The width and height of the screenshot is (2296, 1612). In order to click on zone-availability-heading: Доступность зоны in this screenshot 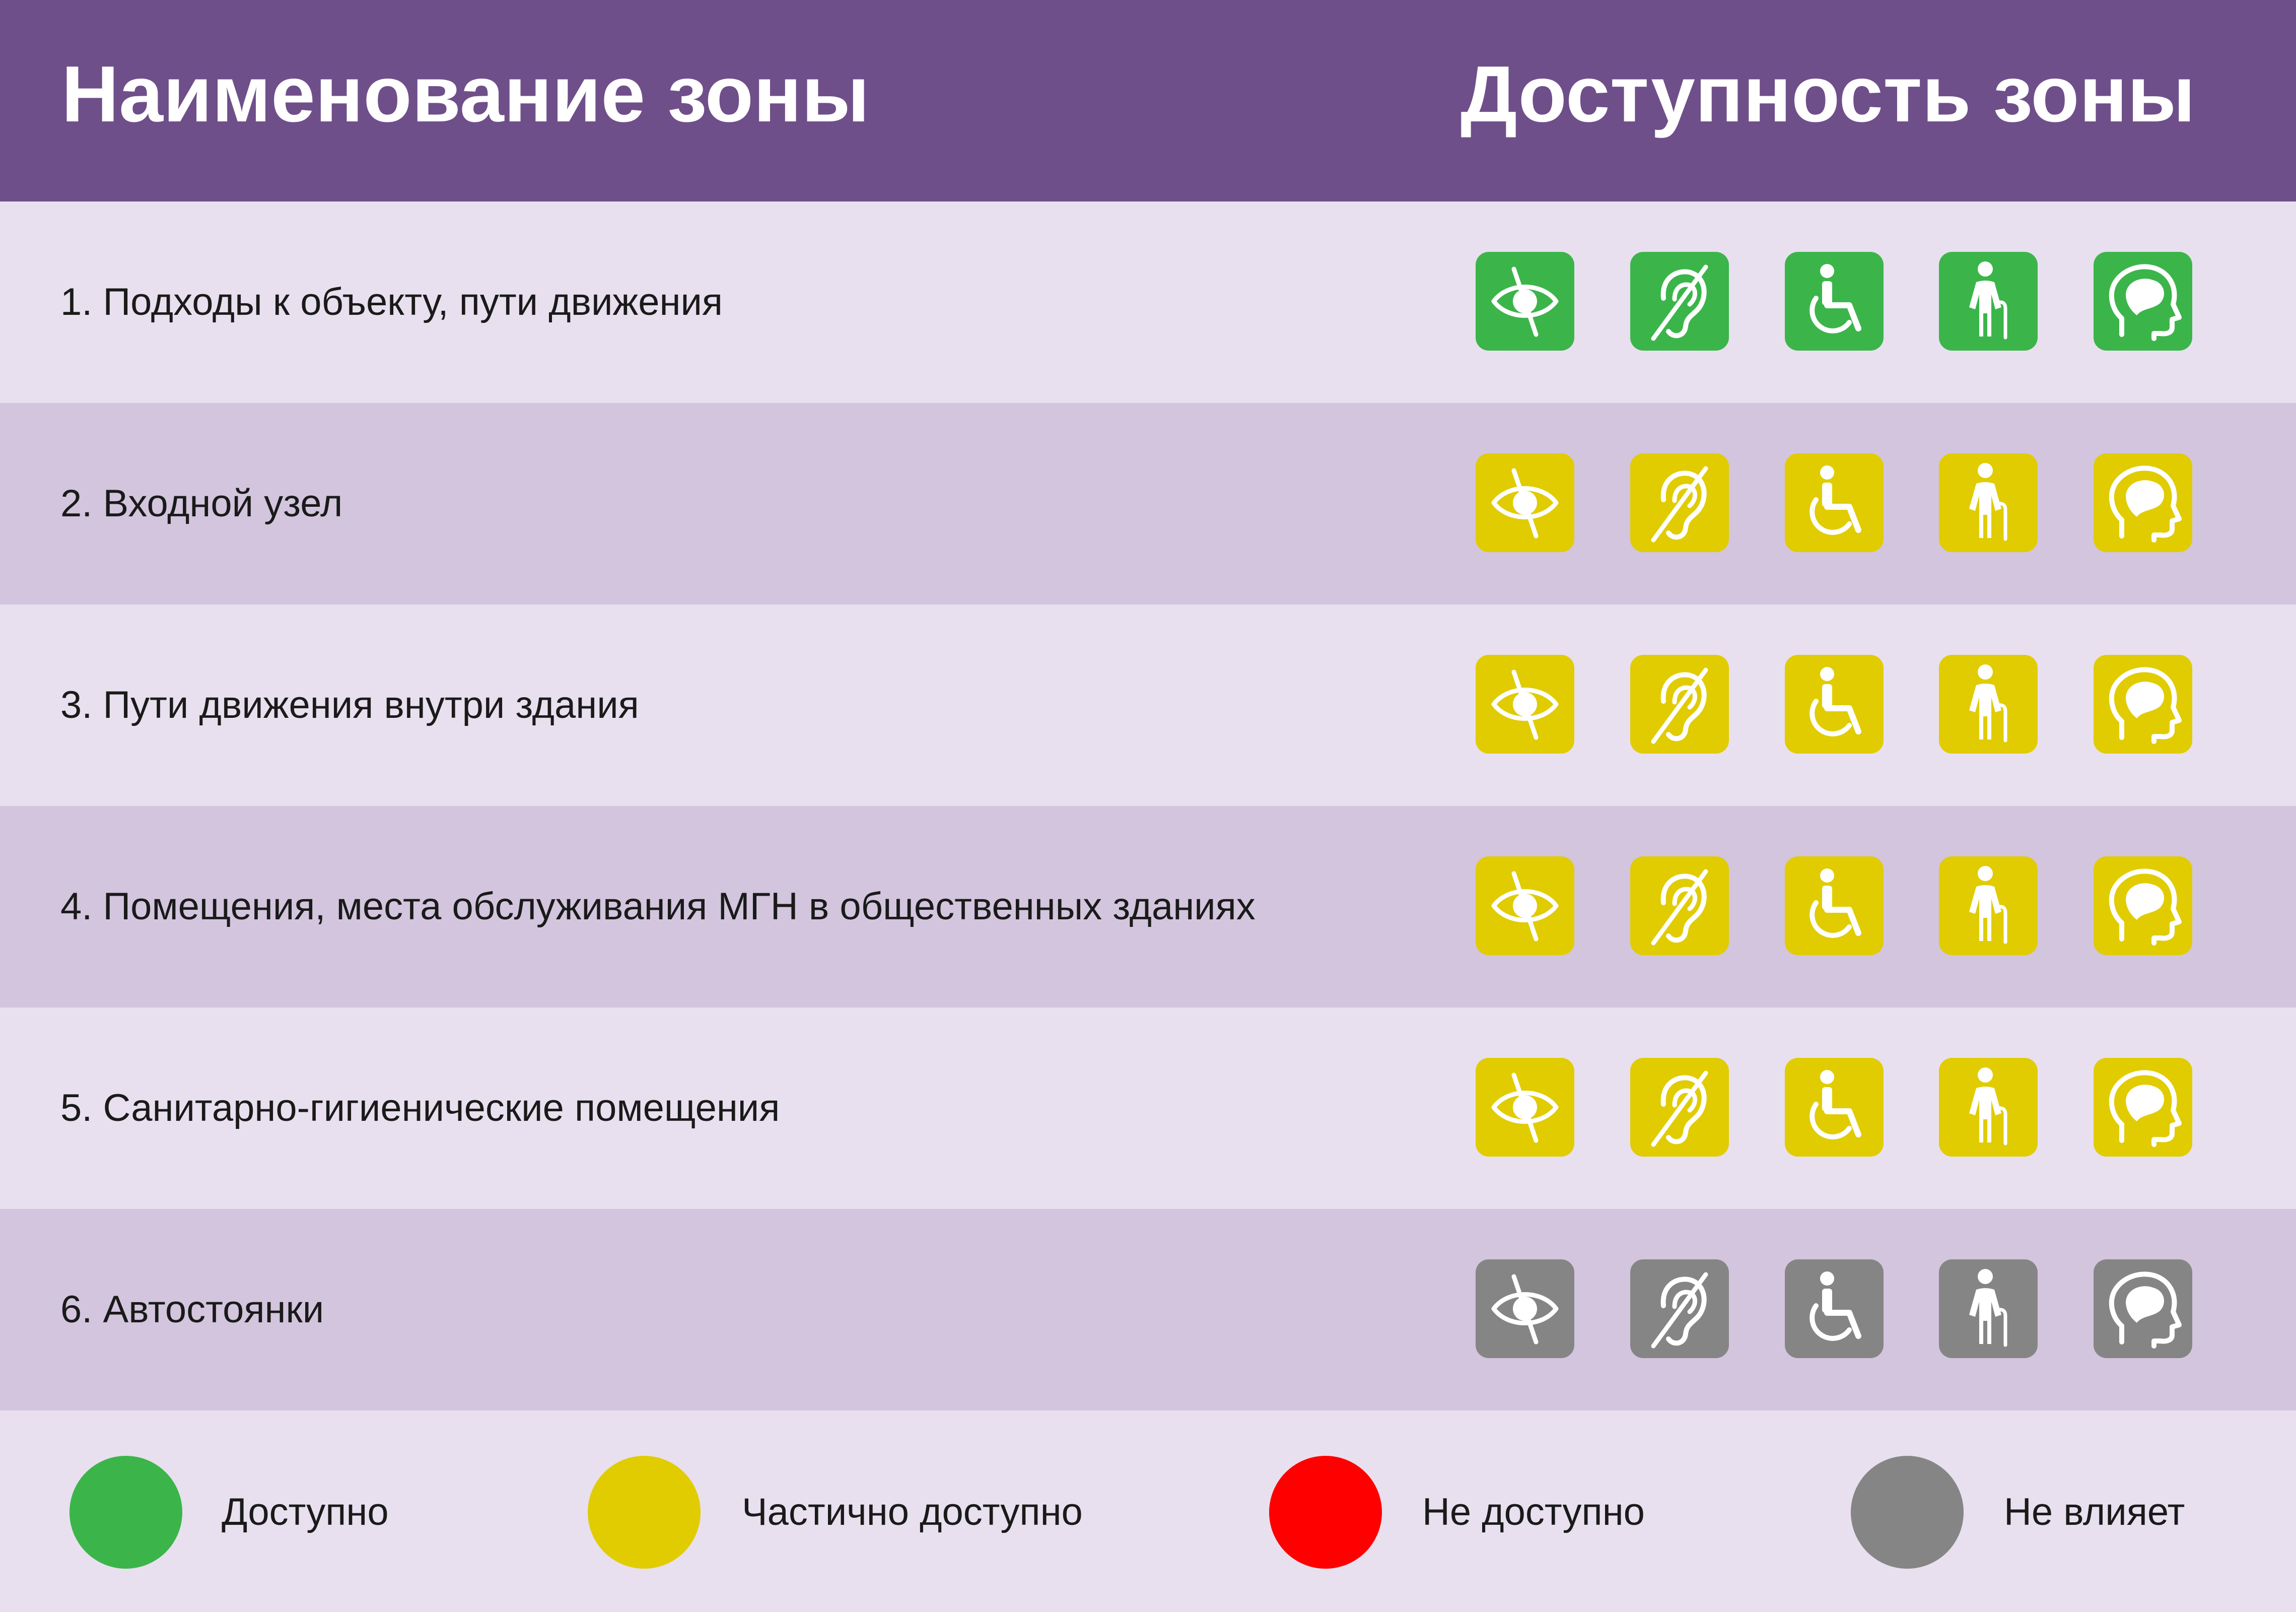, I will do `click(1827, 95)`.